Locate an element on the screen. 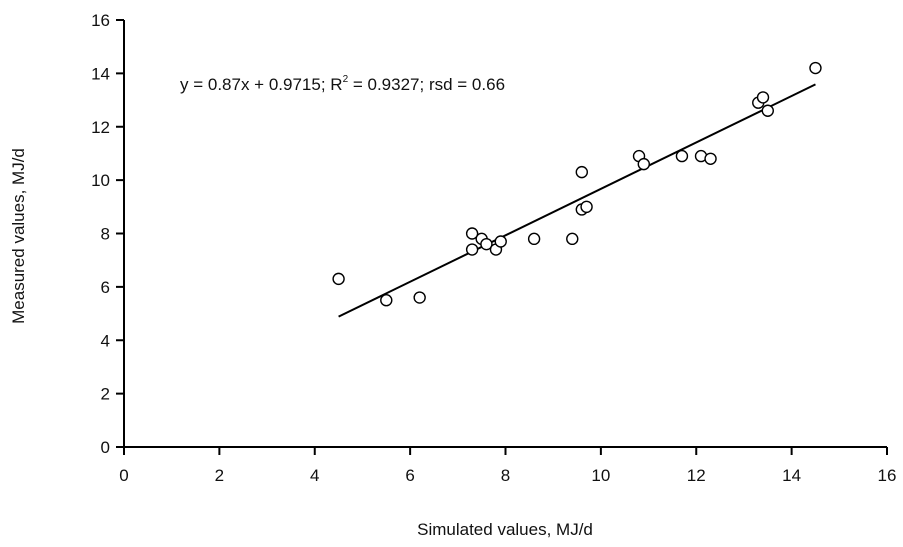  annotation-superscript: 2 is located at coordinates (346, 79).